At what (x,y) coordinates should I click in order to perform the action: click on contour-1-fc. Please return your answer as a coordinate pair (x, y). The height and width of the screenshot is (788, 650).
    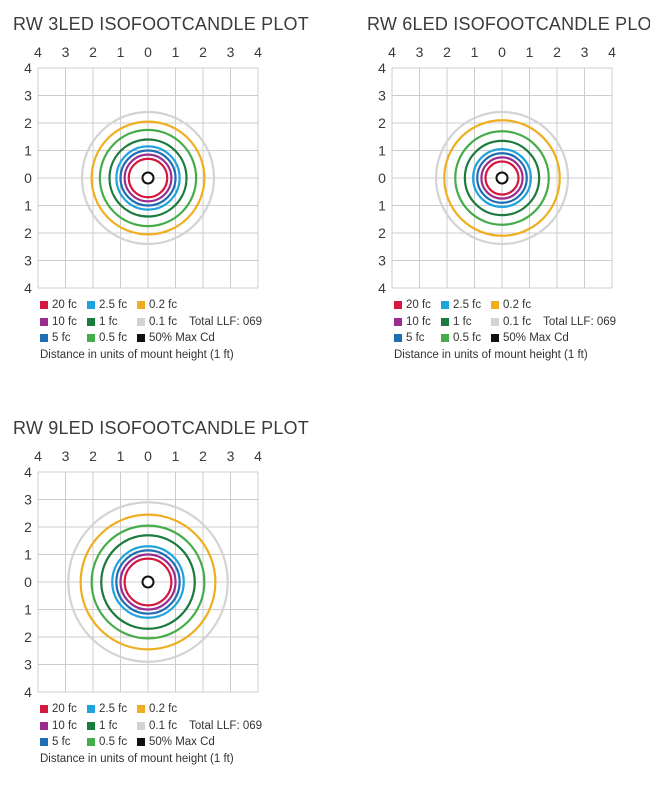
    Looking at the image, I should click on (502, 178).